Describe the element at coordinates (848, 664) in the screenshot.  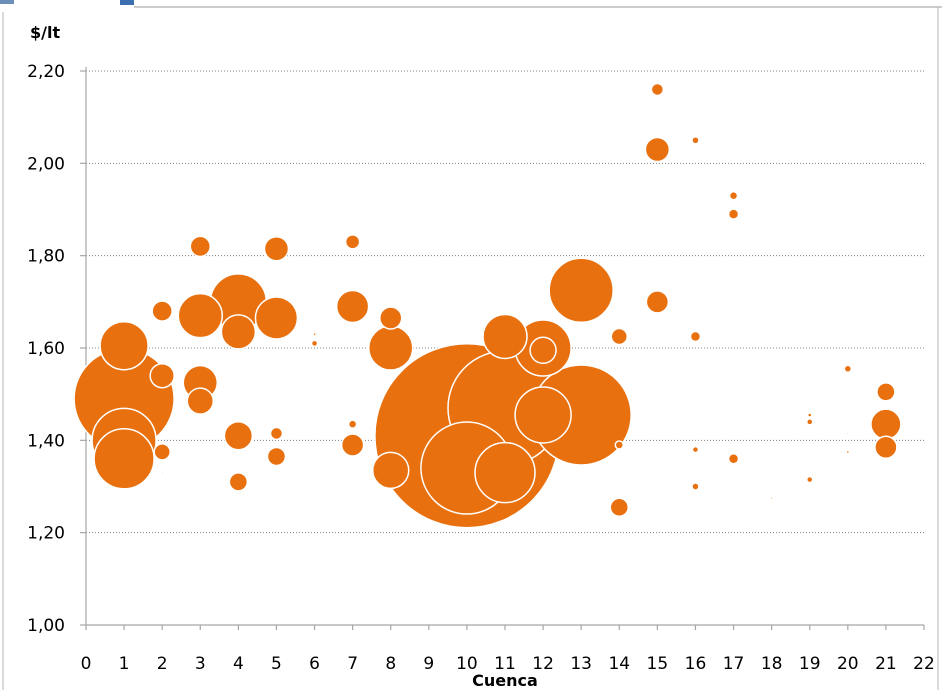
I see `x-tick-label: 20` at that location.